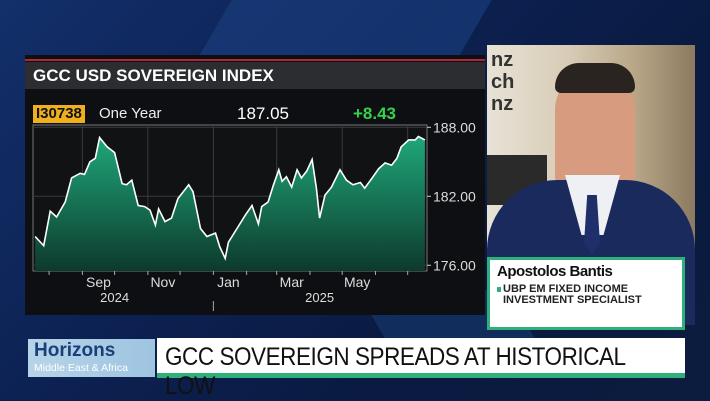 The image size is (710, 401). I want to click on x-tick-label: Nov, so click(162, 282).